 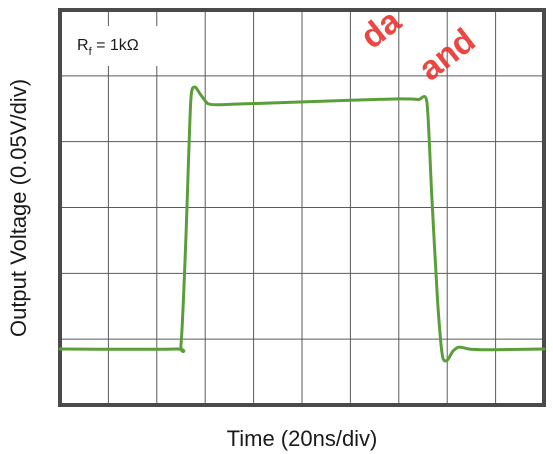 I want to click on annotation-box, so click(x=116, y=46).